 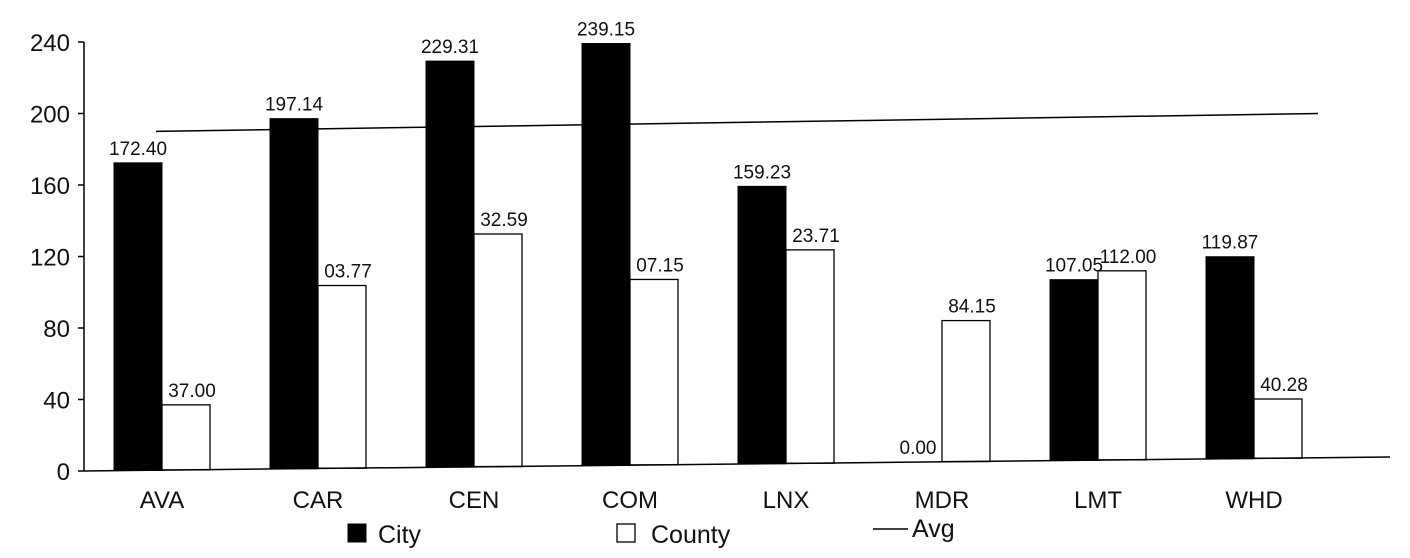 What do you see at coordinates (162, 500) in the screenshot?
I see `x-category-label: AVA` at bounding box center [162, 500].